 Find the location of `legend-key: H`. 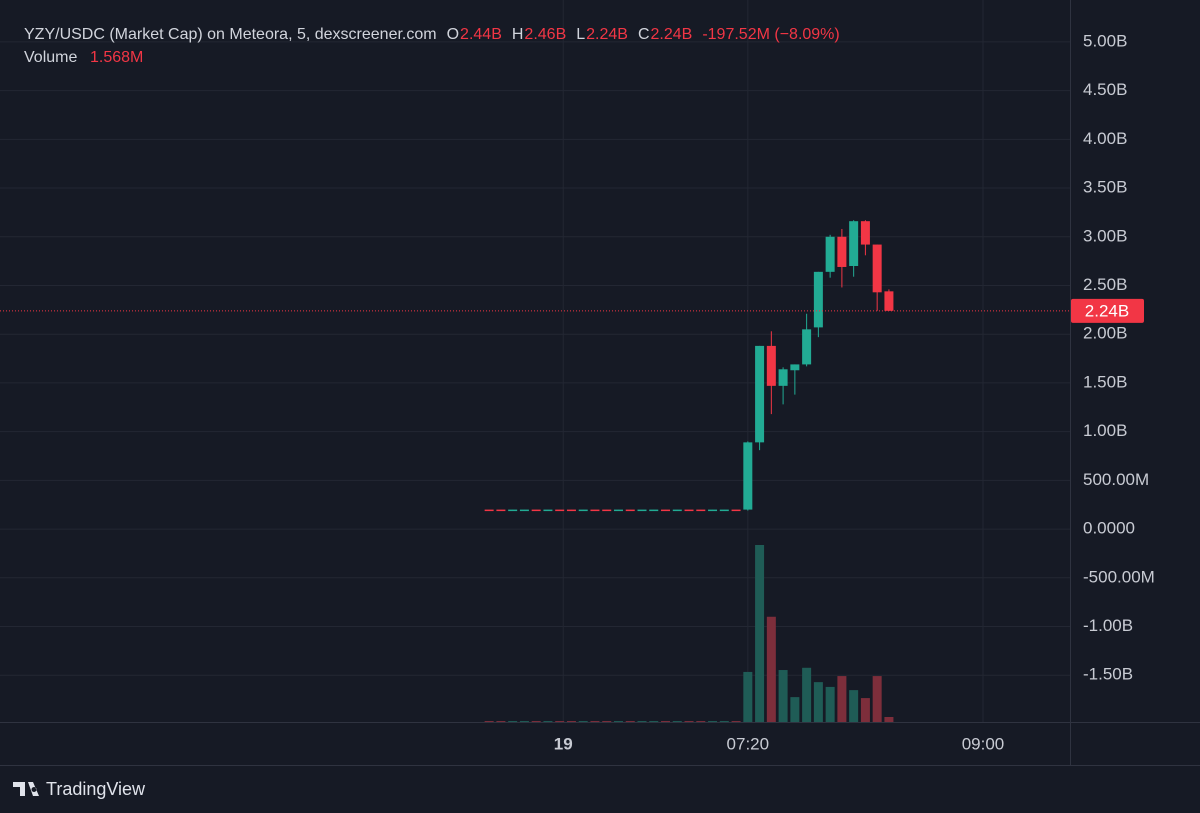

legend-key: H is located at coordinates (518, 34).